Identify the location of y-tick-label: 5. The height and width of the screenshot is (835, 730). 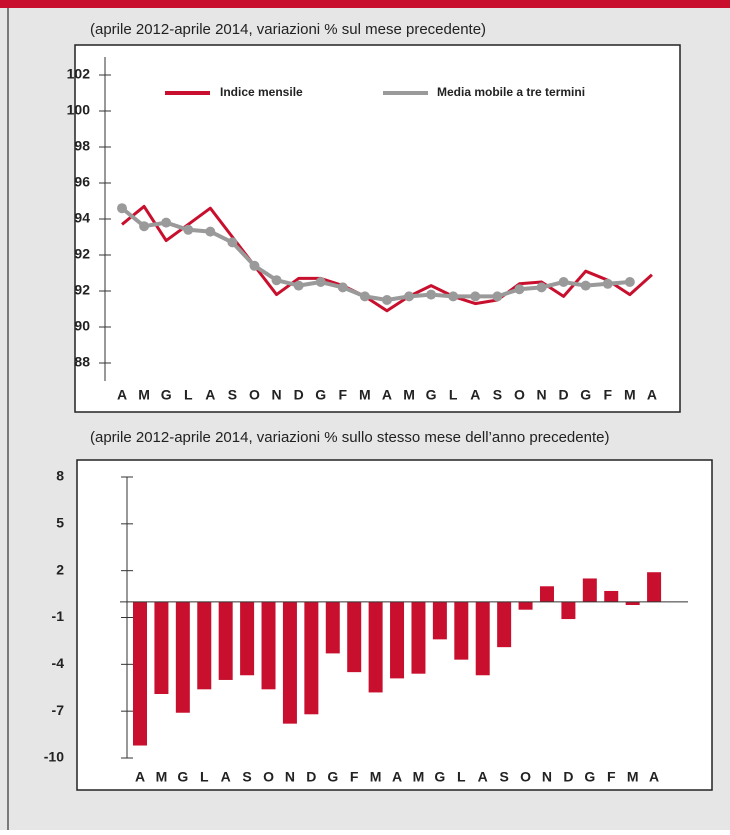
(60, 523).